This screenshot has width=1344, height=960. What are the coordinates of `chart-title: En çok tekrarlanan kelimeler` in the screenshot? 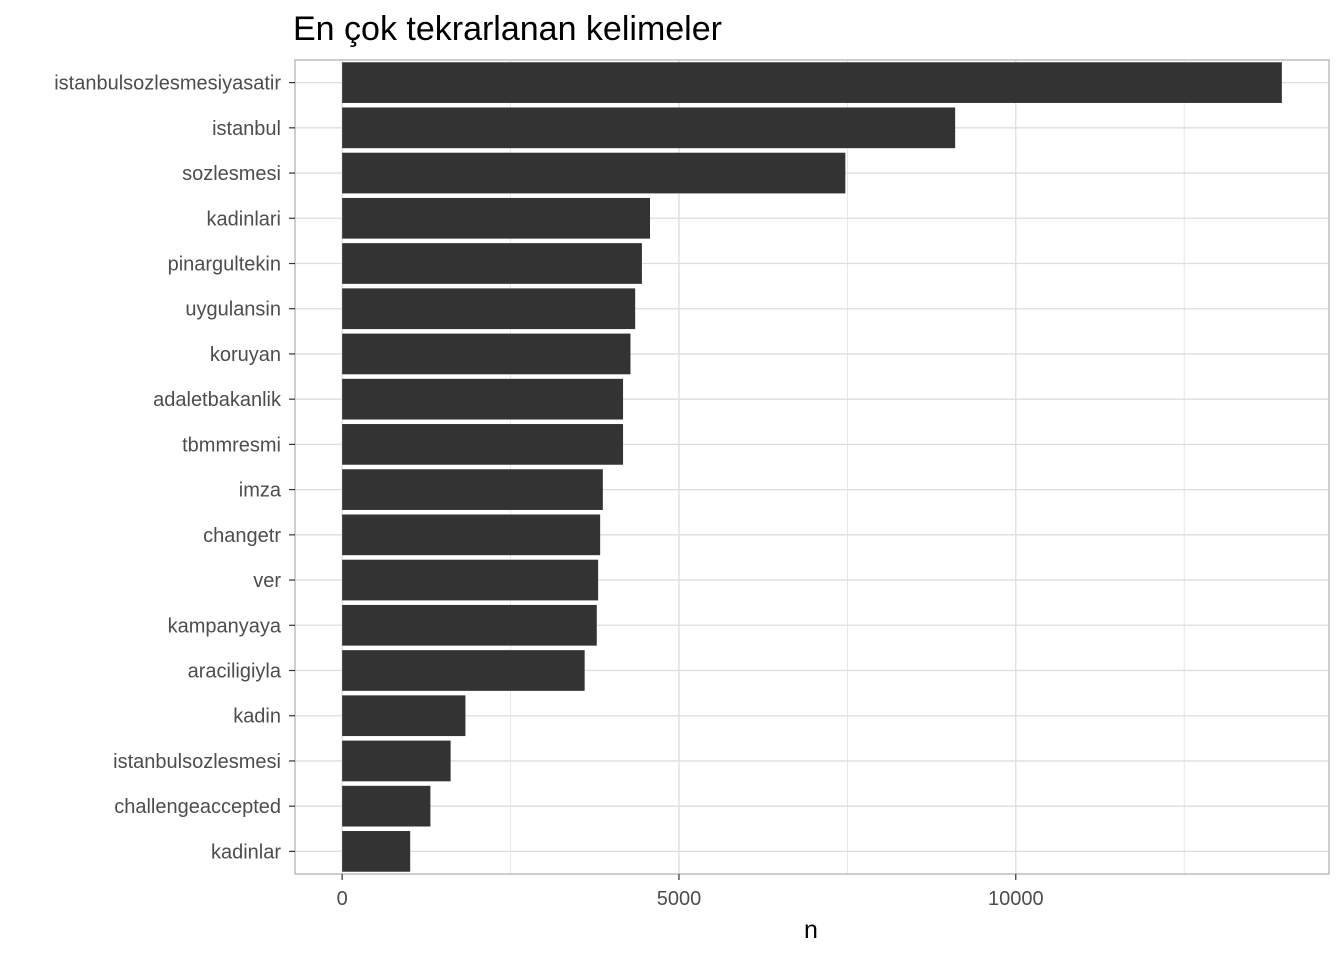 It's located at (507, 29).